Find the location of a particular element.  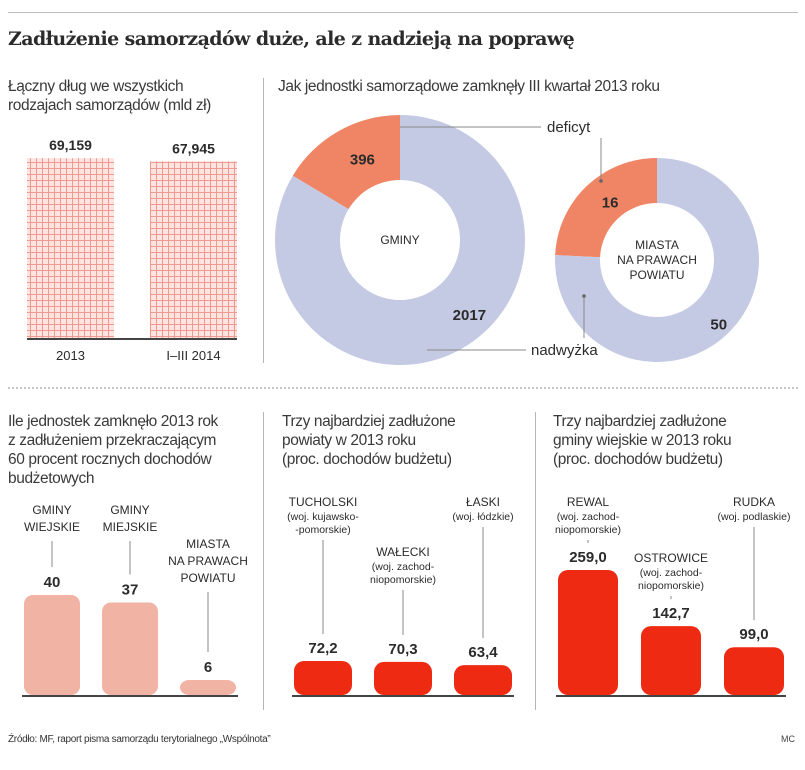

debt-category-label: 2013 is located at coordinates (70, 355).